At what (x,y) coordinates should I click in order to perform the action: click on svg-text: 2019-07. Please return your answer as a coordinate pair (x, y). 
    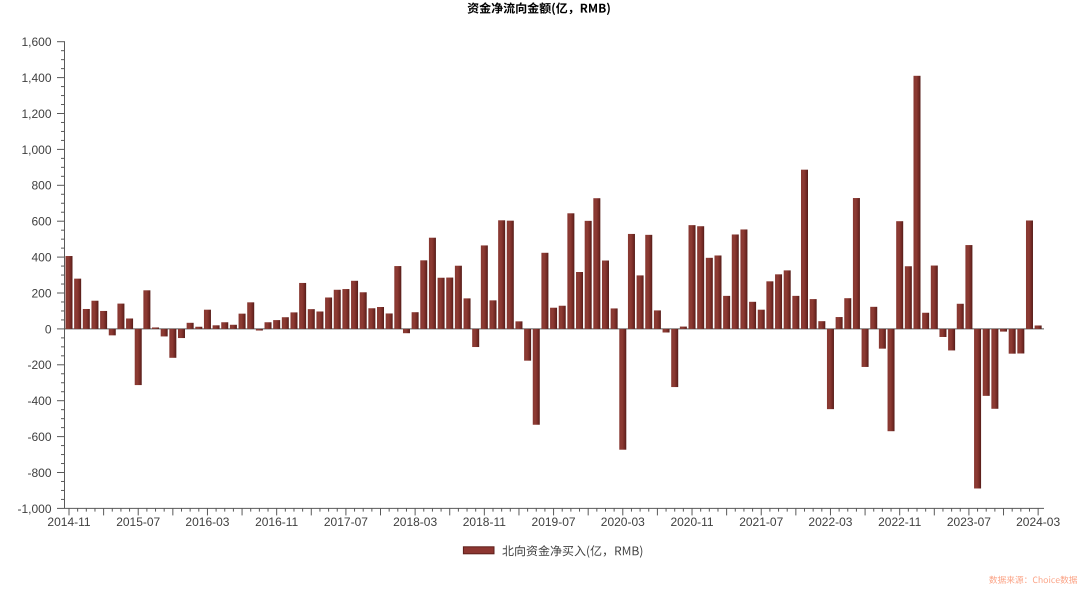
    Looking at the image, I should click on (554, 522).